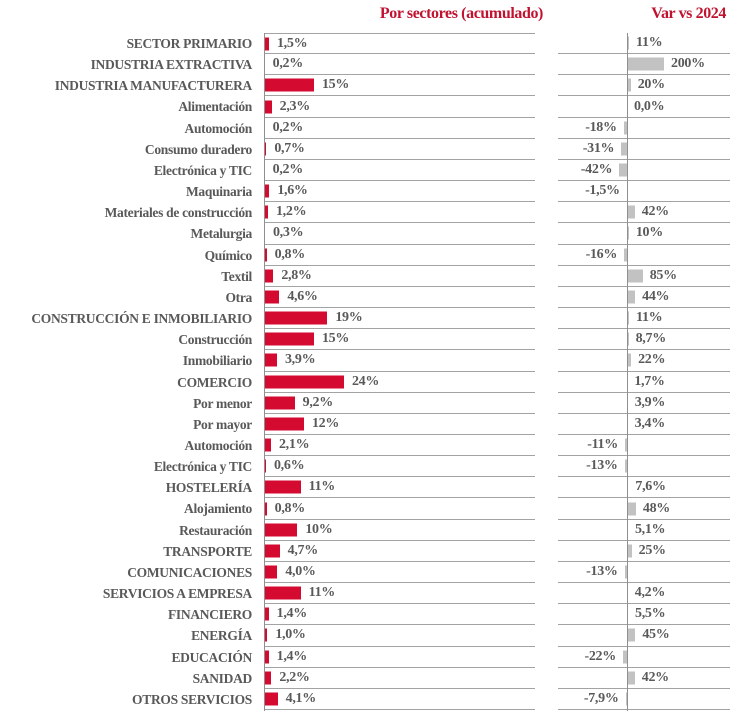 The image size is (741, 720). What do you see at coordinates (399, 298) in the screenshot?
I see `acumulado-cell: 4,6%` at bounding box center [399, 298].